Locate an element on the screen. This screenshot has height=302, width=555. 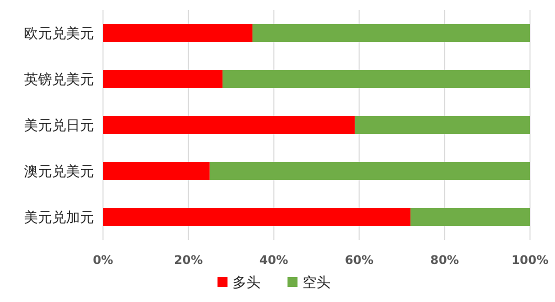
y-tick-label: 英镑兑美元 is located at coordinates (59, 80).